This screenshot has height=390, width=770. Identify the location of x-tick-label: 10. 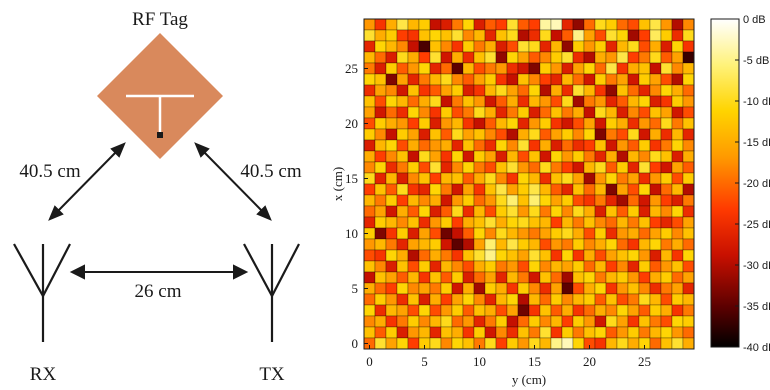
(479, 361).